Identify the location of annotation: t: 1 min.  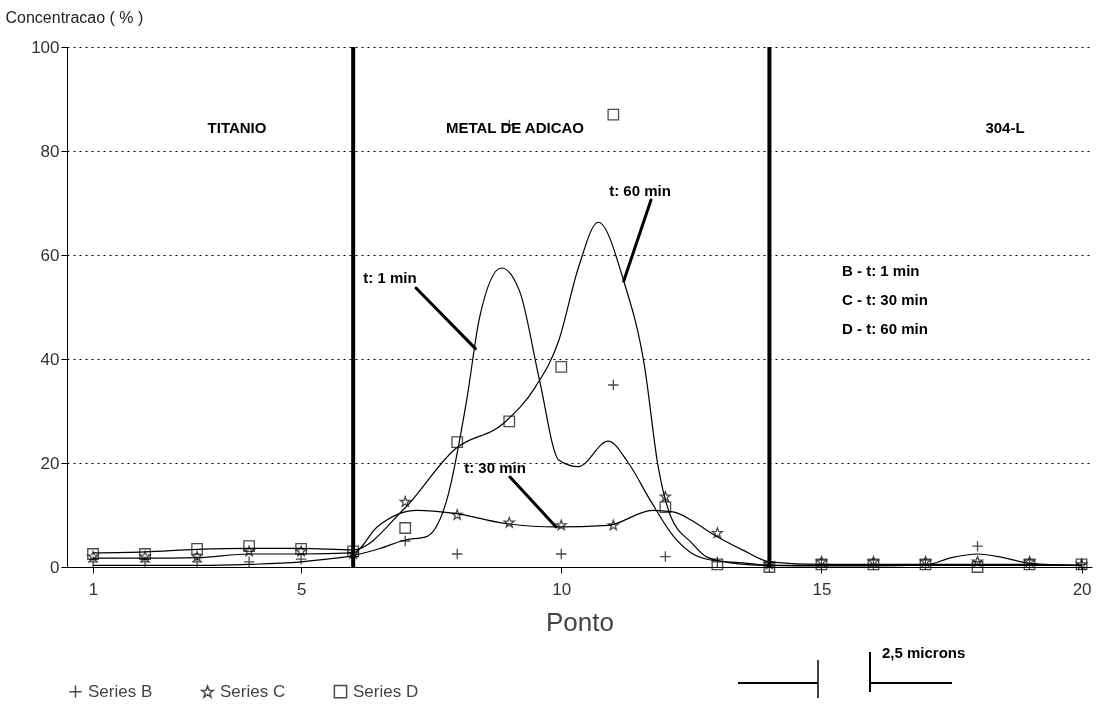
(390, 277).